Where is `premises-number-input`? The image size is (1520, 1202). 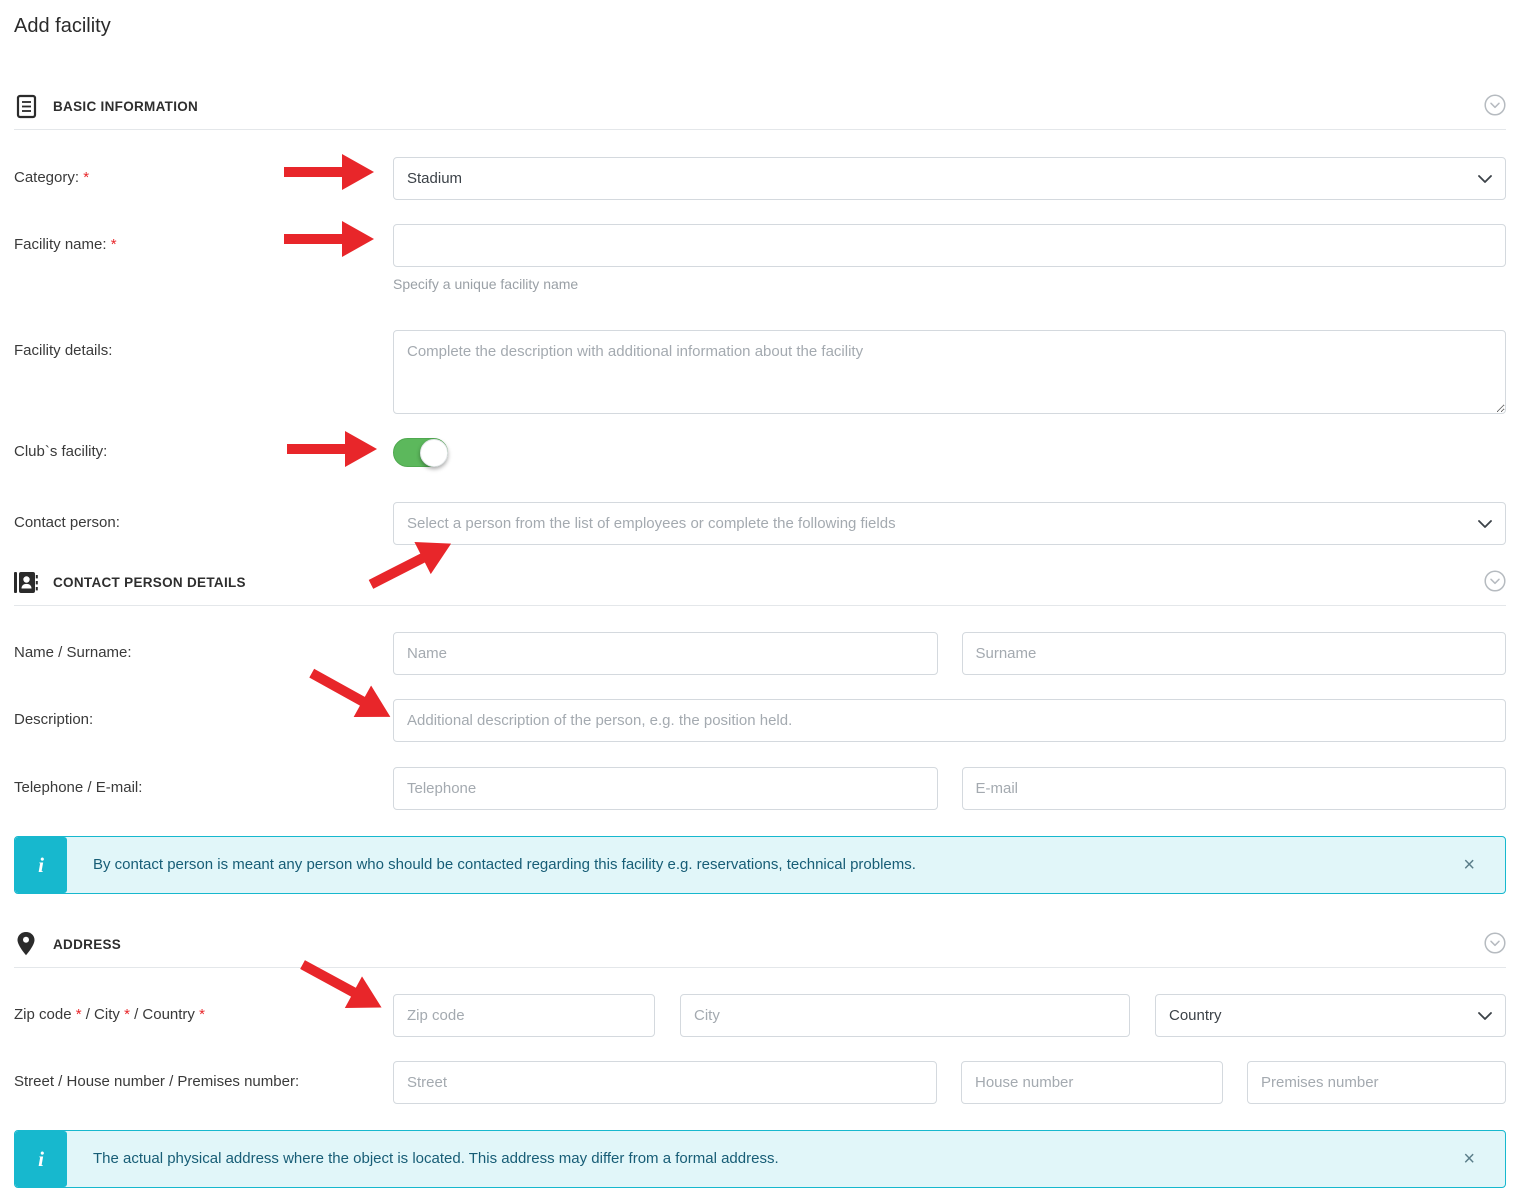 premises-number-input is located at coordinates (1376, 1082).